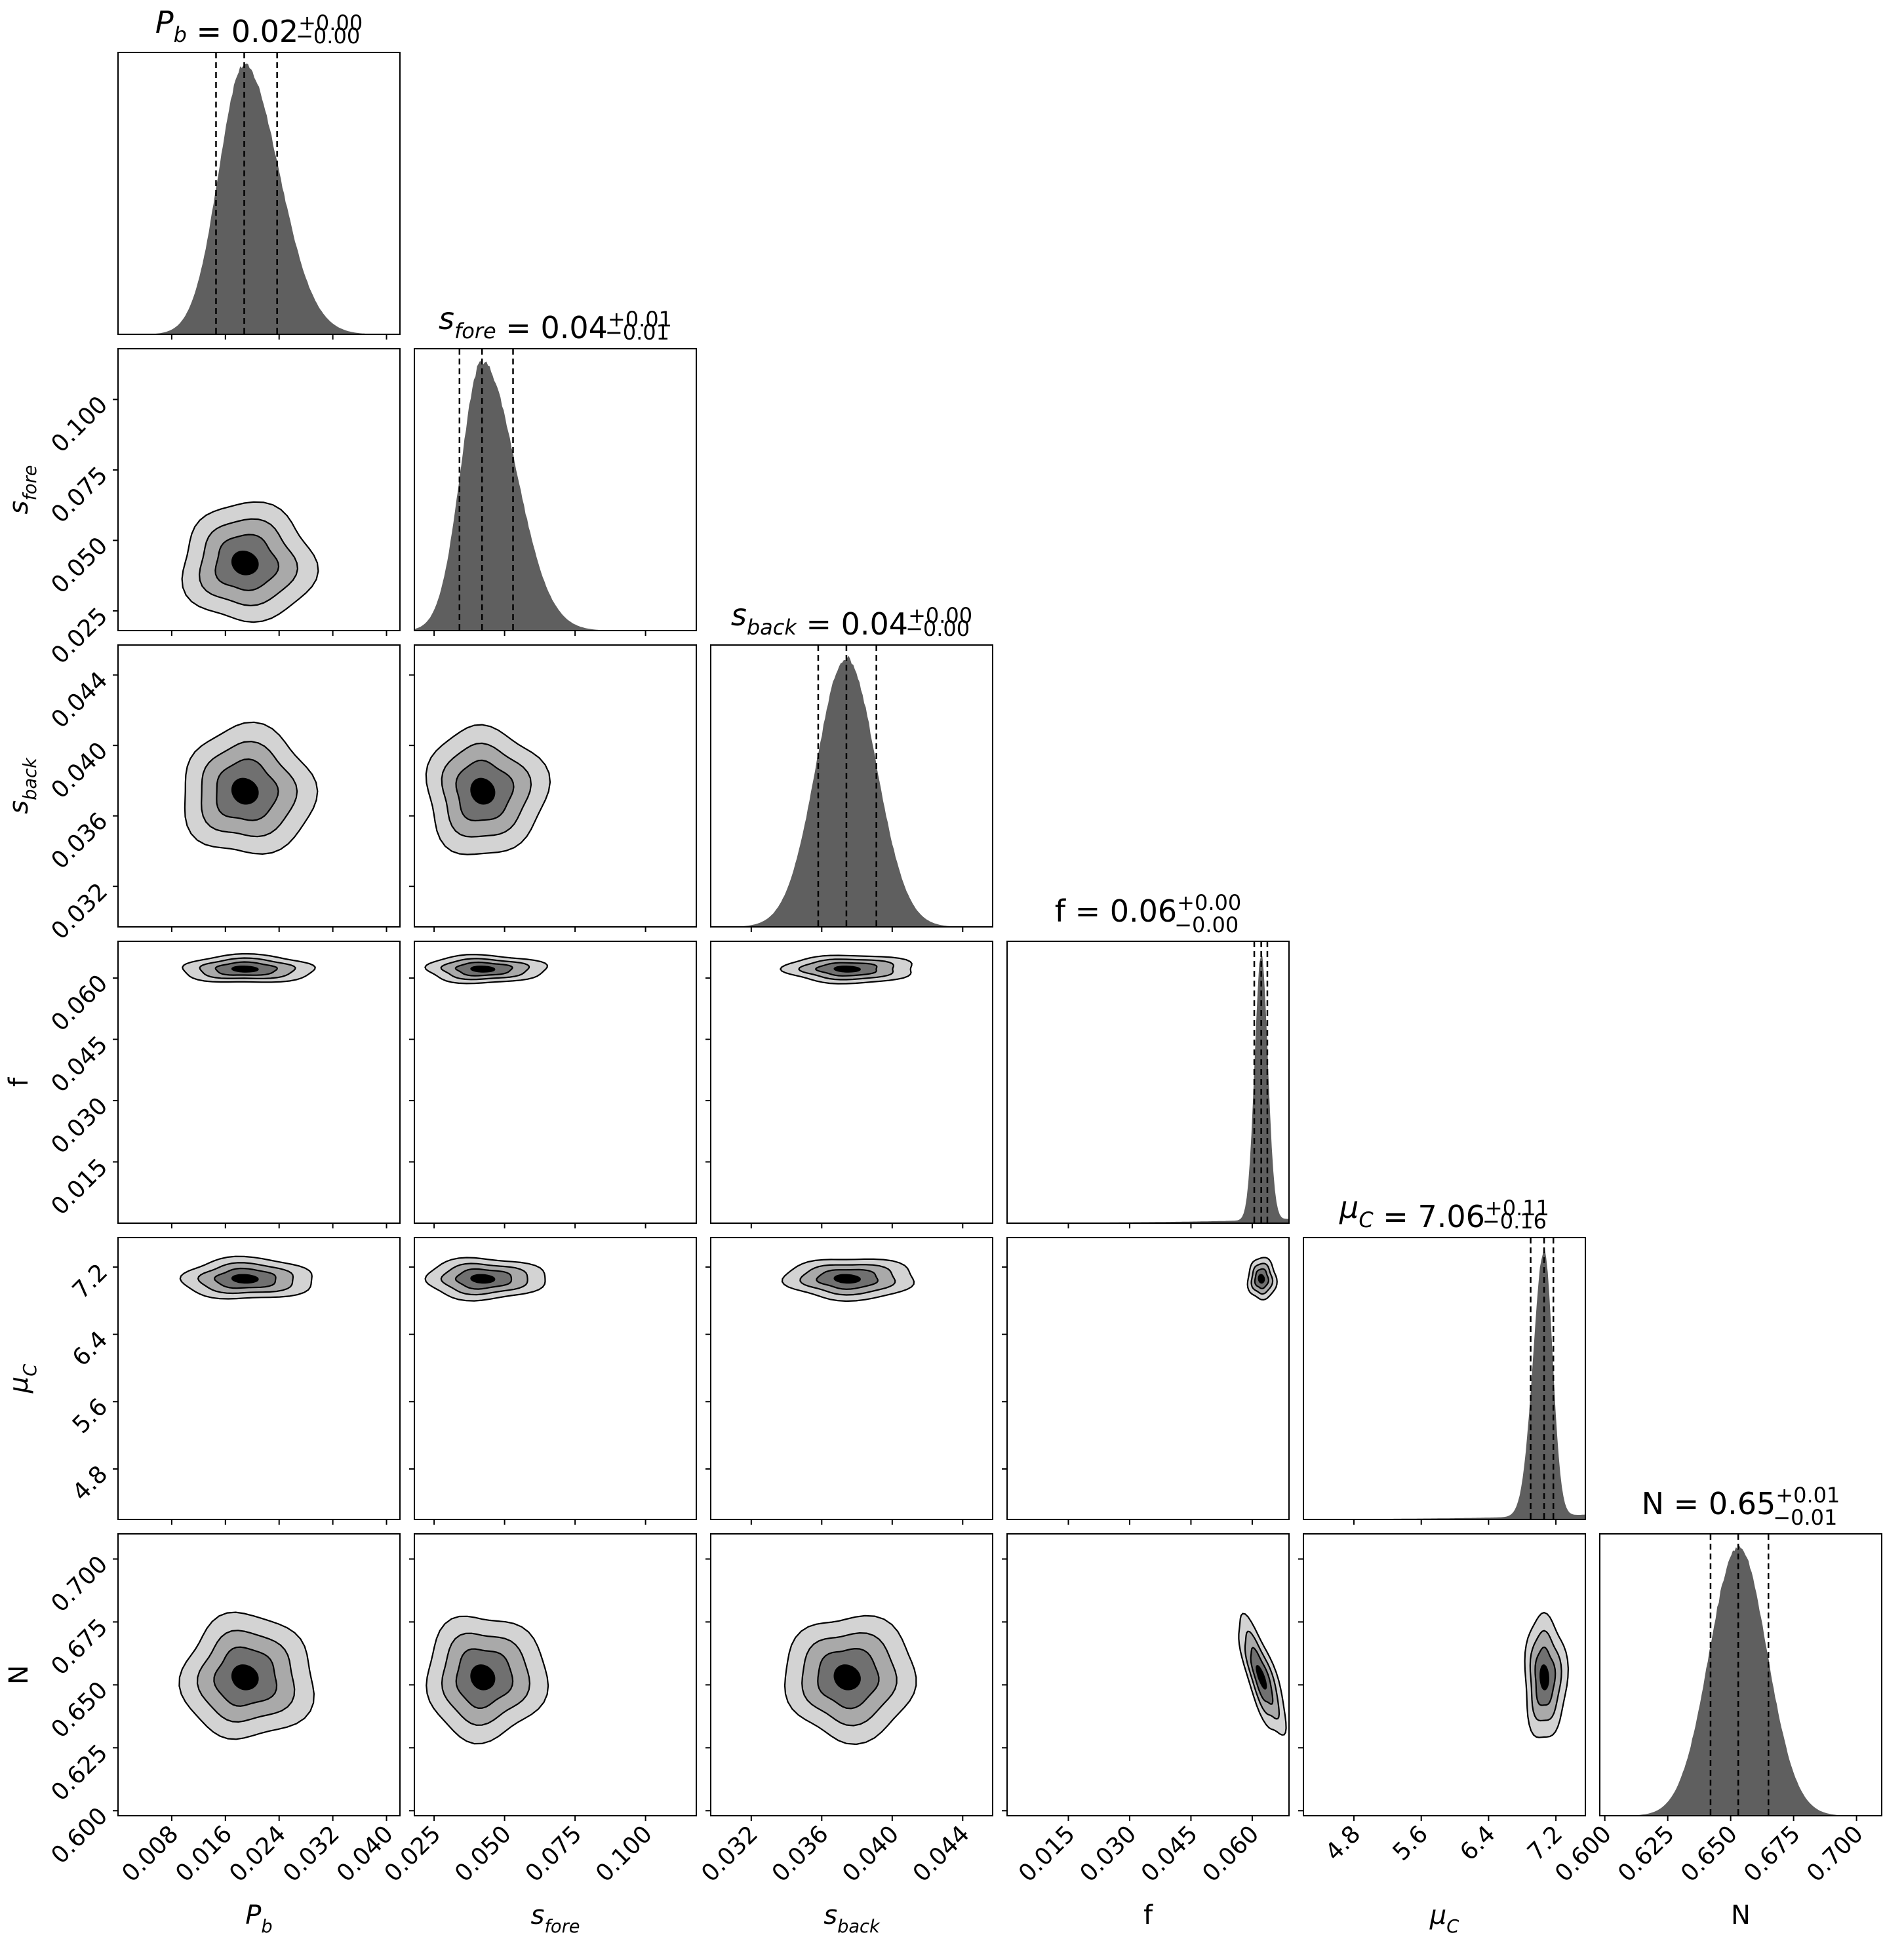 This screenshot has height=1937, width=1904. What do you see at coordinates (19, 1082) in the screenshot?
I see `y-axis-label-f: f` at bounding box center [19, 1082].